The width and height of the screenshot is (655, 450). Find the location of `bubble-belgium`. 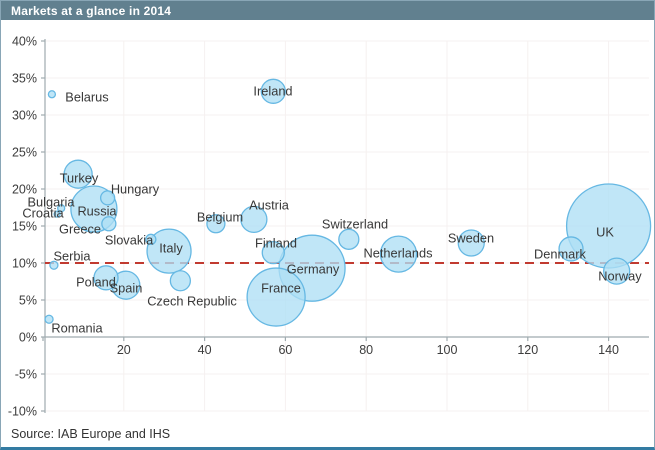

bubble-belgium is located at coordinates (216, 224).